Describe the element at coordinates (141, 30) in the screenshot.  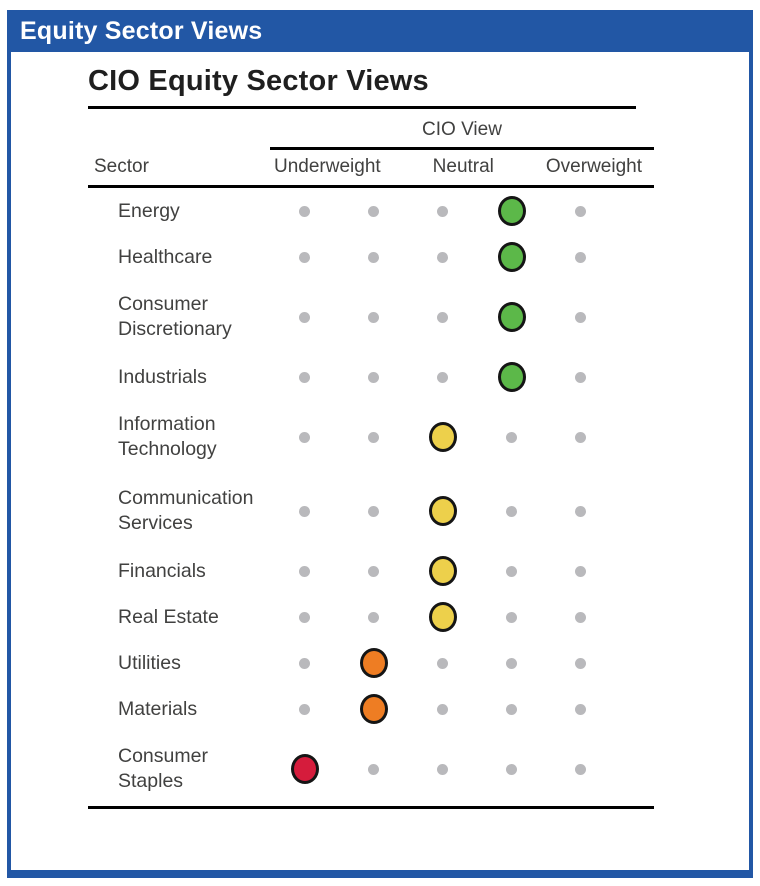
I see `panel-title: Equity Sector Views` at that location.